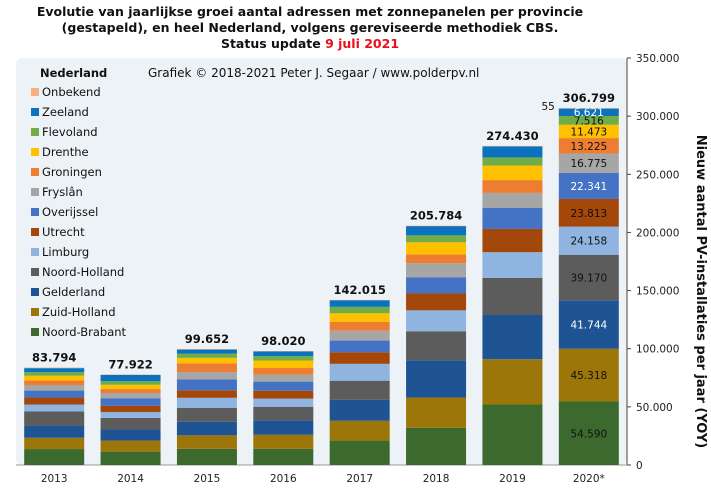 The width and height of the screenshot is (711, 490). I want to click on data-label: 16.775, so click(588, 164).